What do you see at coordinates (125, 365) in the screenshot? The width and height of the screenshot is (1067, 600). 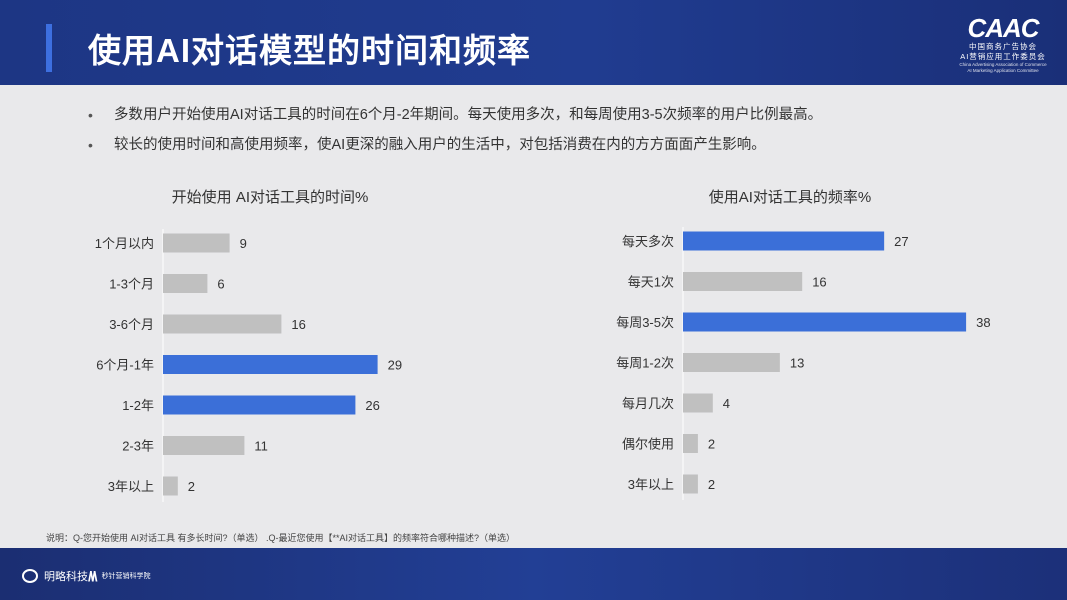 I see `category-label: 6个月-1年` at bounding box center [125, 365].